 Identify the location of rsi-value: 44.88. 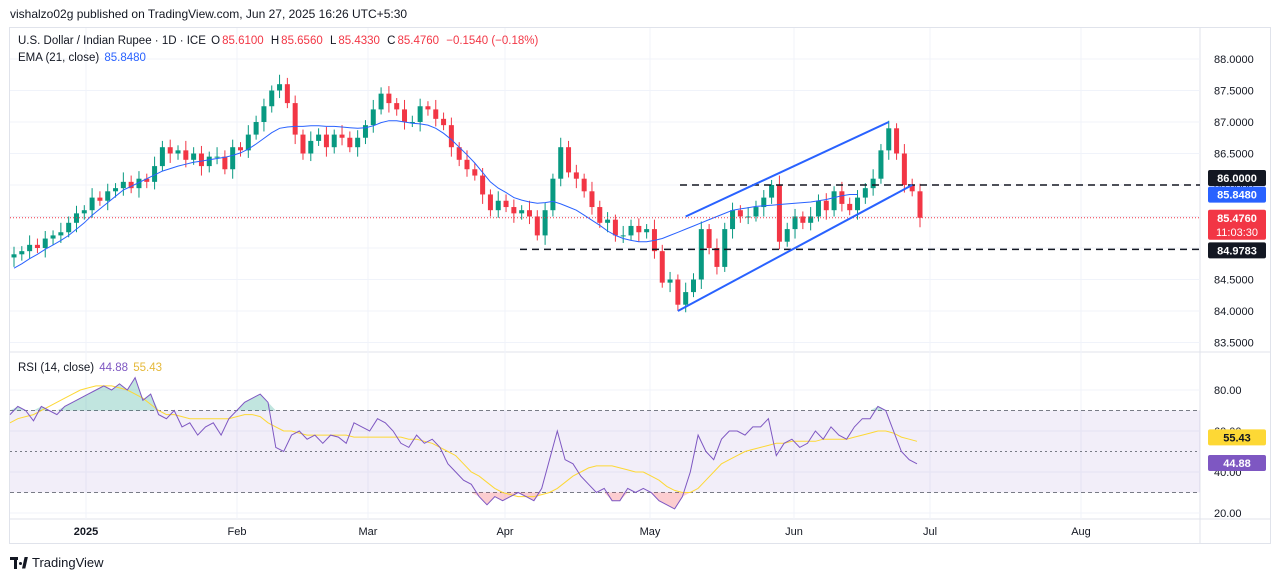
(114, 368).